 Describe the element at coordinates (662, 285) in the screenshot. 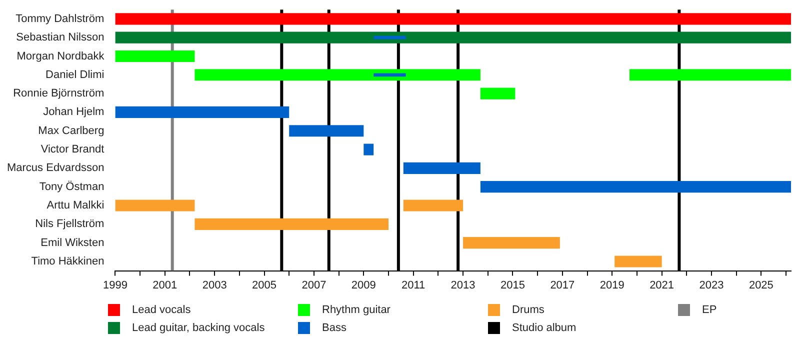

I see `x-tick-label: 2021` at that location.